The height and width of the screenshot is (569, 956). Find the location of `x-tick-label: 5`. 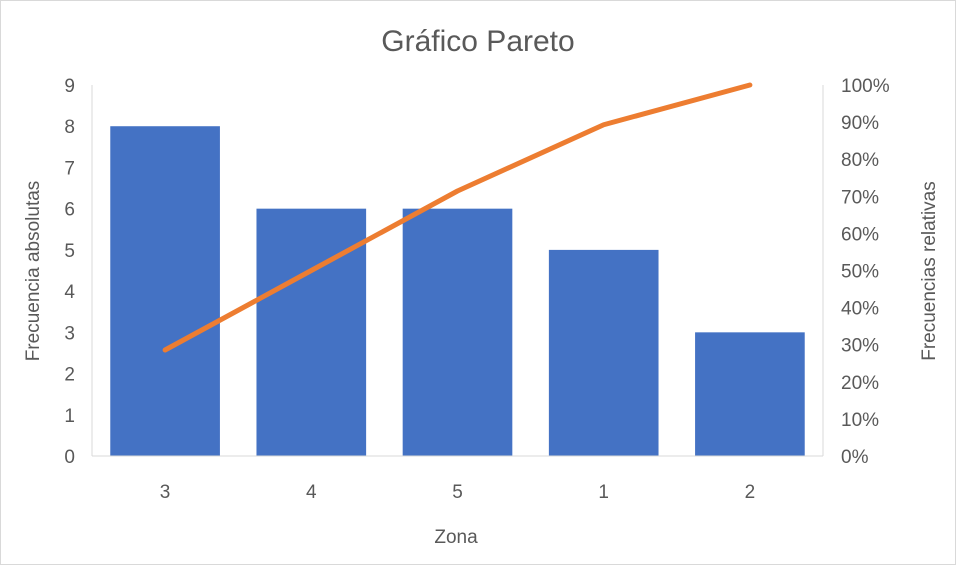

x-tick-label: 5 is located at coordinates (457, 492).